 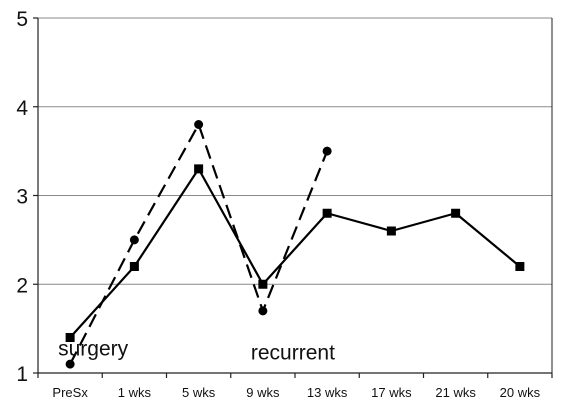 What do you see at coordinates (520, 392) in the screenshot?
I see `x-tick-label: 20 wks` at bounding box center [520, 392].